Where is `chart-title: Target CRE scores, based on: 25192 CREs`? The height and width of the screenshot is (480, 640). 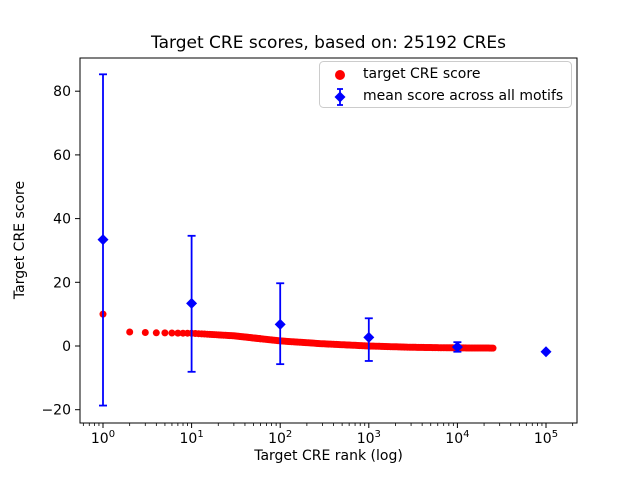
chart-title: Target CRE scores, based on: 25192 CREs is located at coordinates (328, 43).